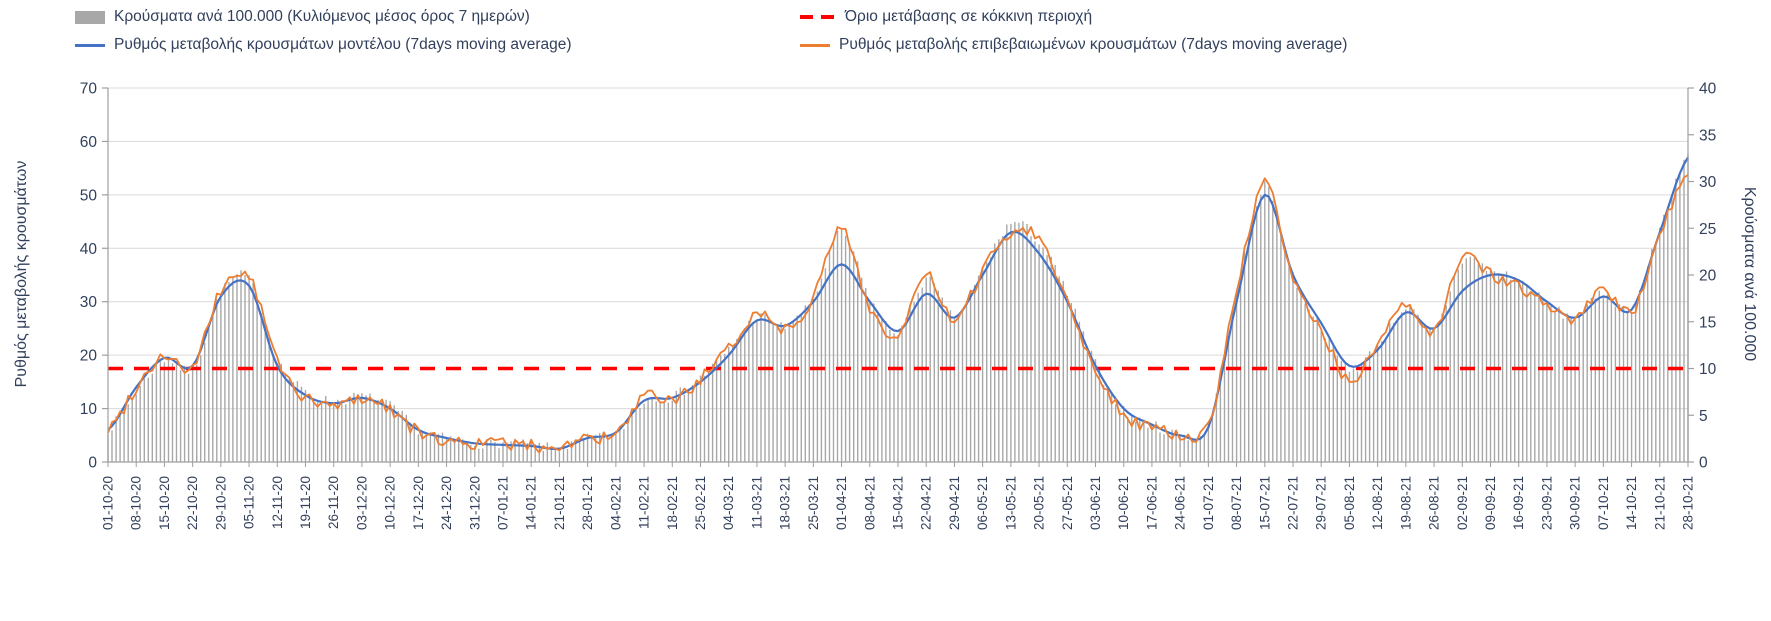  What do you see at coordinates (1377, 503) in the screenshot?
I see `x-axis-tick-label: 12-08-21` at bounding box center [1377, 503].